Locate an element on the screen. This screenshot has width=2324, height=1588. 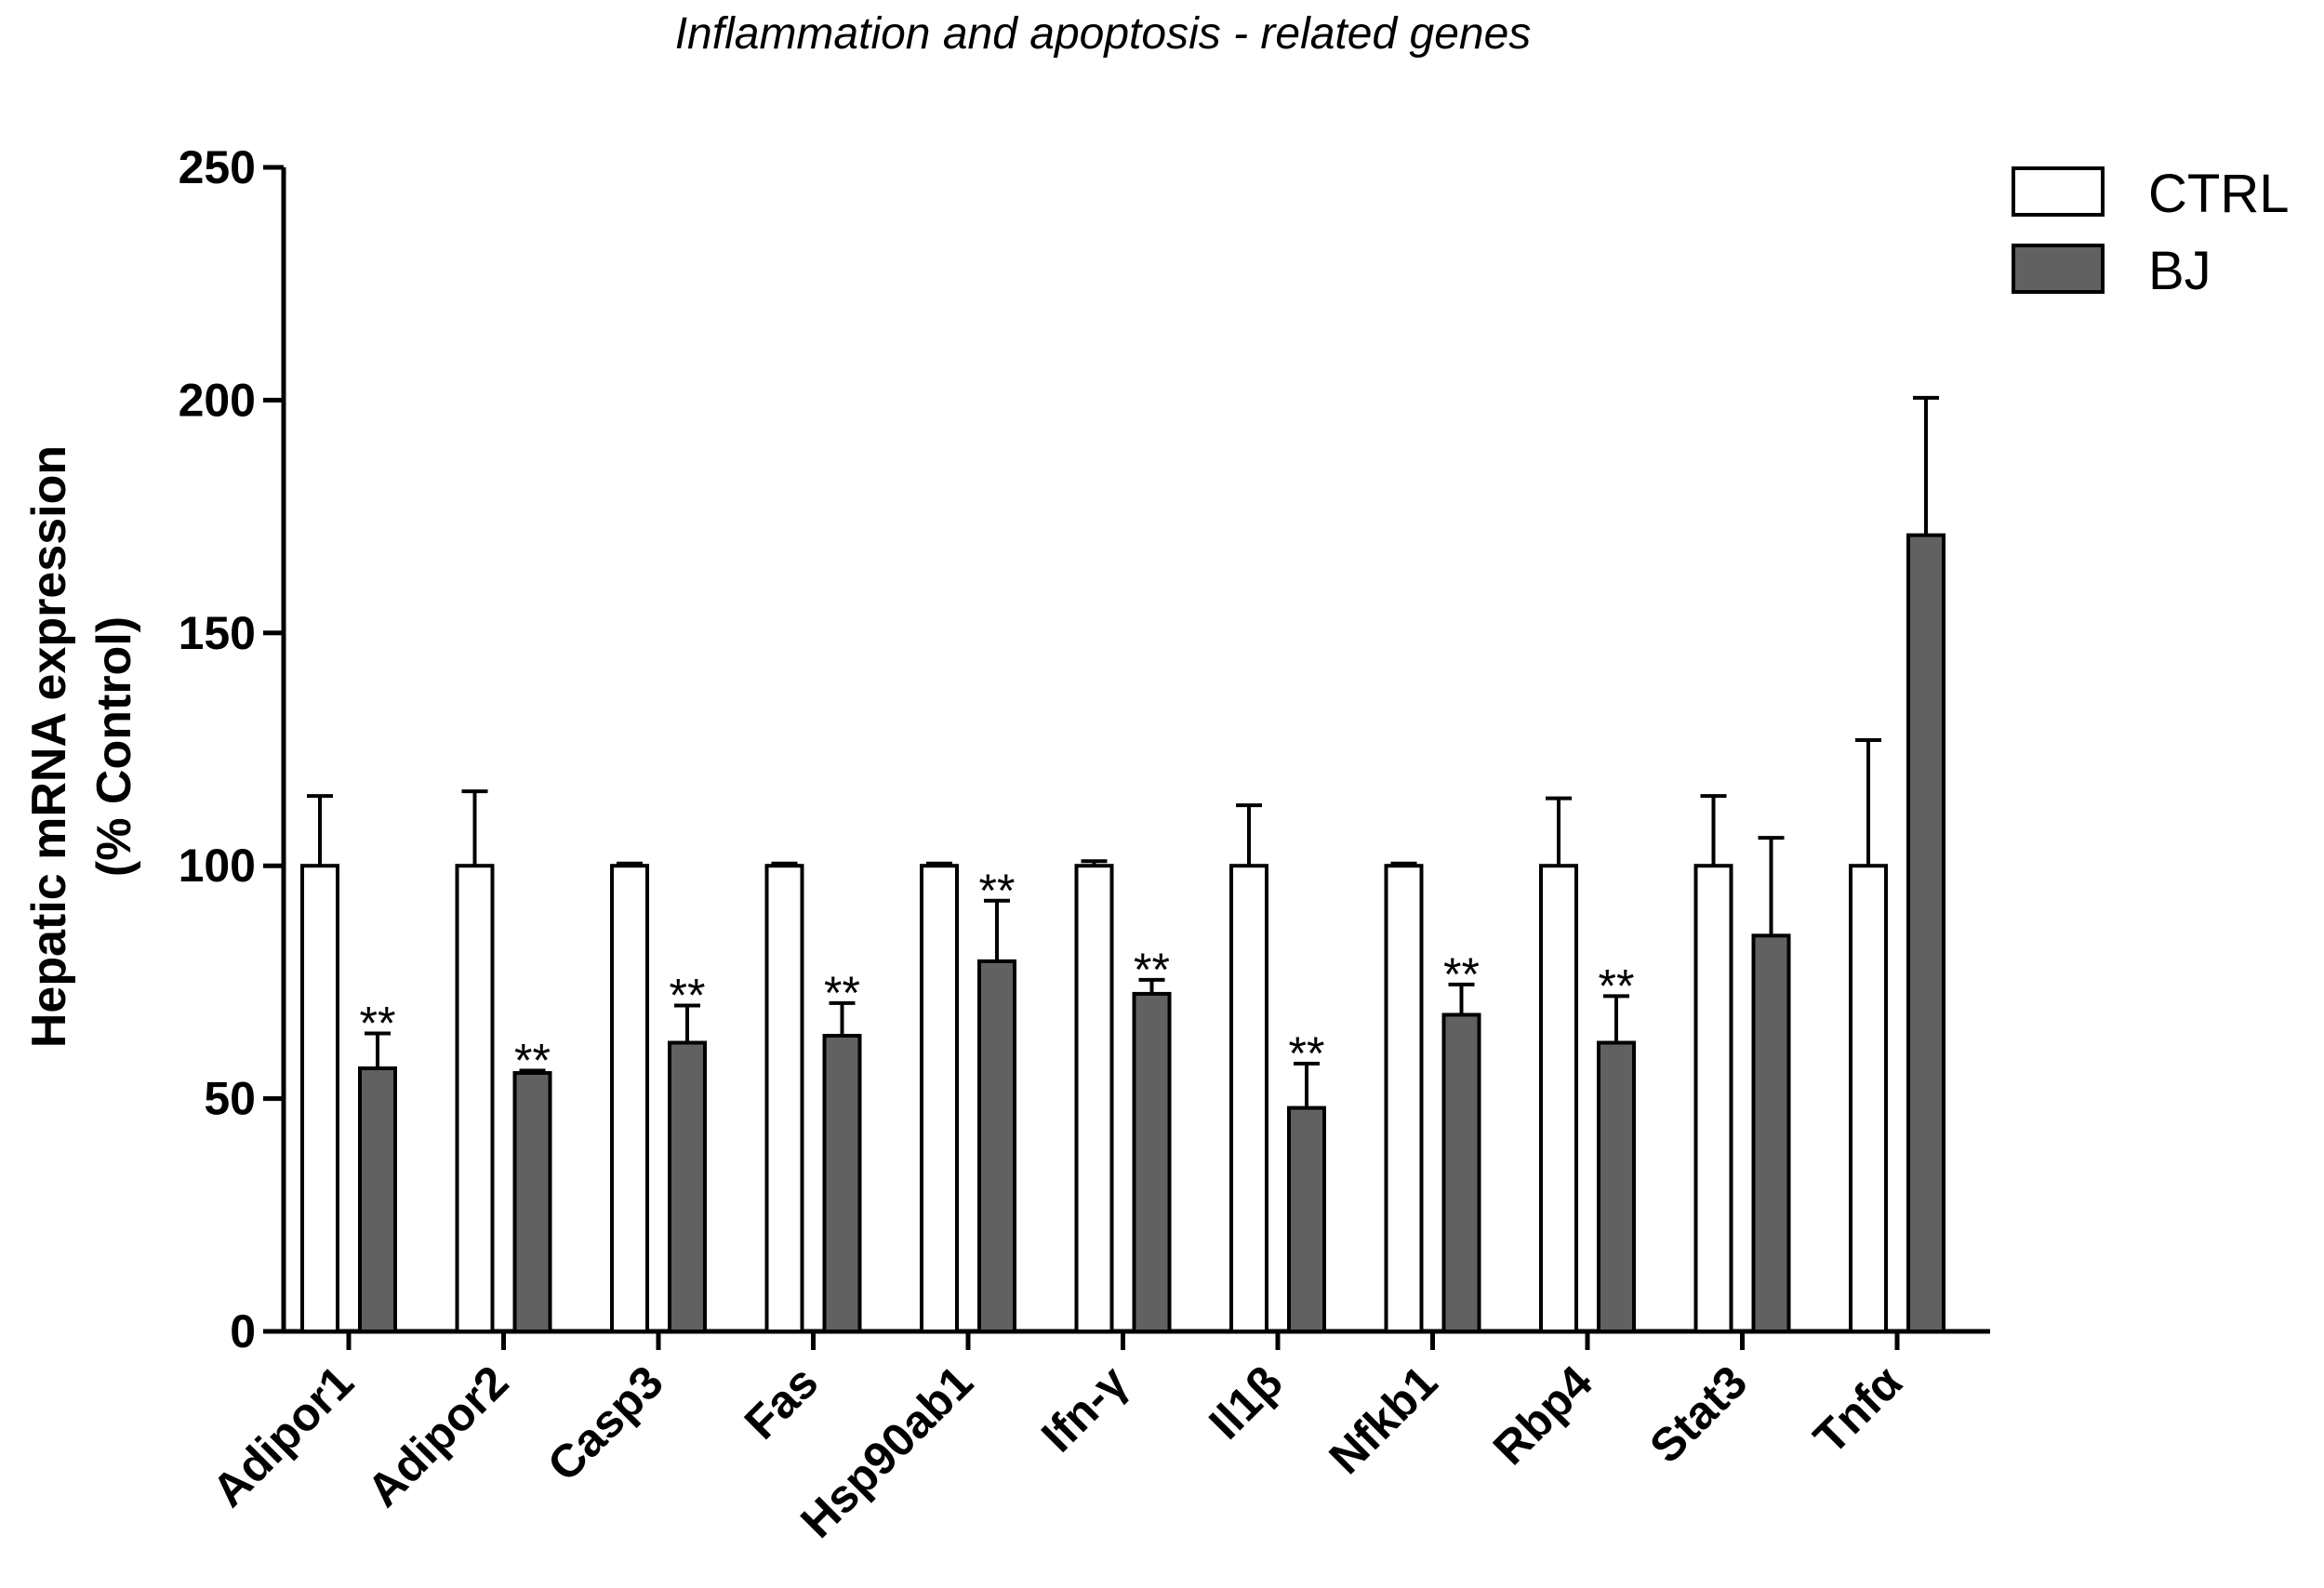
bar-ctrl-casp3 is located at coordinates (629, 1098).